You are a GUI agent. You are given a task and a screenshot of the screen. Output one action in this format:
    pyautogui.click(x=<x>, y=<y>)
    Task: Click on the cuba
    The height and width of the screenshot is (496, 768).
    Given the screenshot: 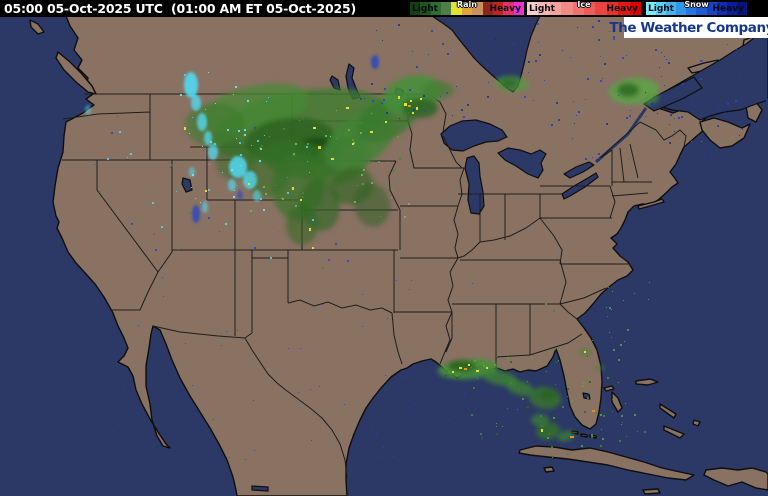 What is the action you would take?
    pyautogui.click(x=606, y=463)
    